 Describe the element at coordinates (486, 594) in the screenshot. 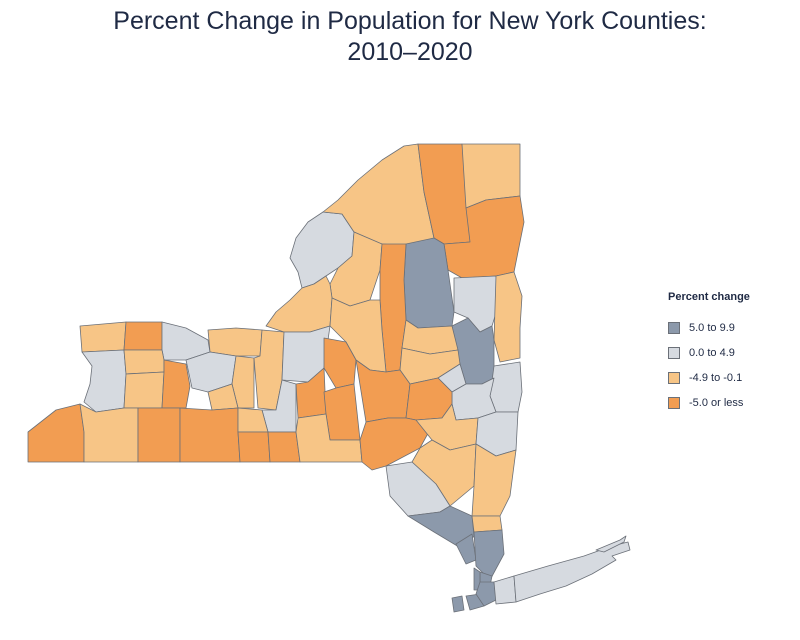

I see `county-queens` at that location.